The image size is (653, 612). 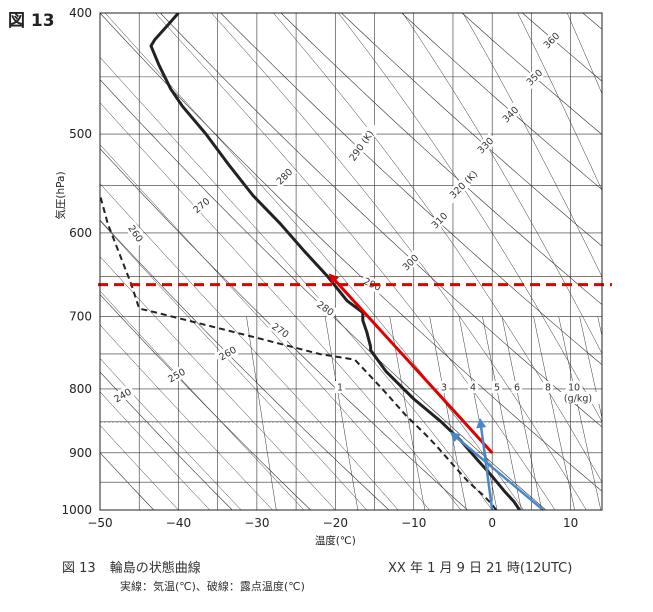 I want to click on y-tick-label: 400, so click(x=80, y=13).